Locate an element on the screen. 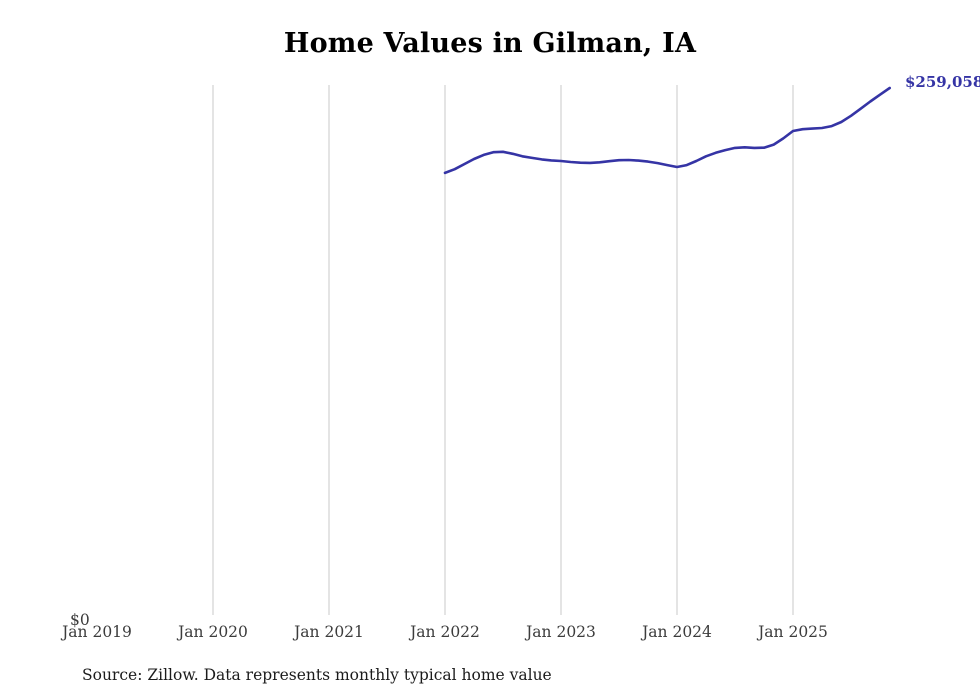  home-value-line is located at coordinates (667, 130).